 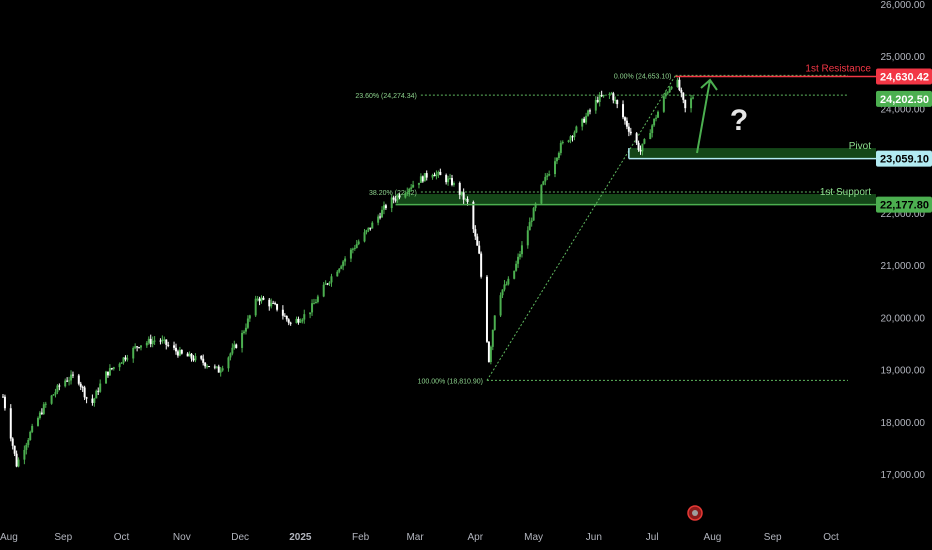 What do you see at coordinates (594, 537) in the screenshot?
I see `x-tick-label: Jun` at bounding box center [594, 537].